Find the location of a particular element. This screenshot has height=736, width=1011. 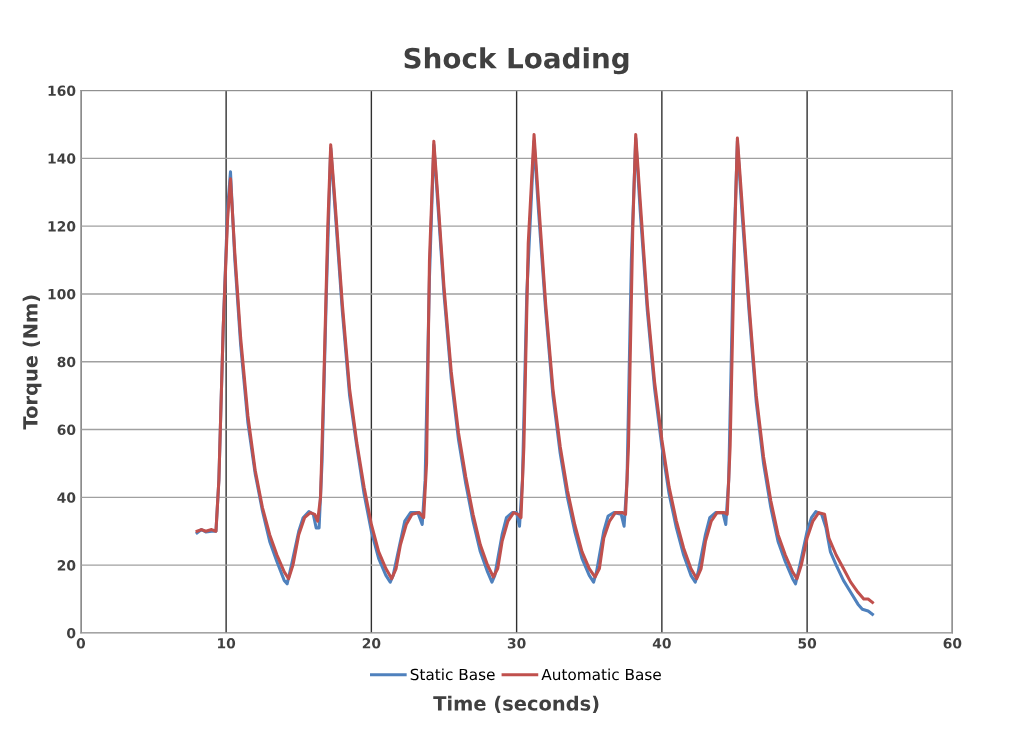

y-tick-label: 120 is located at coordinates (62, 226).